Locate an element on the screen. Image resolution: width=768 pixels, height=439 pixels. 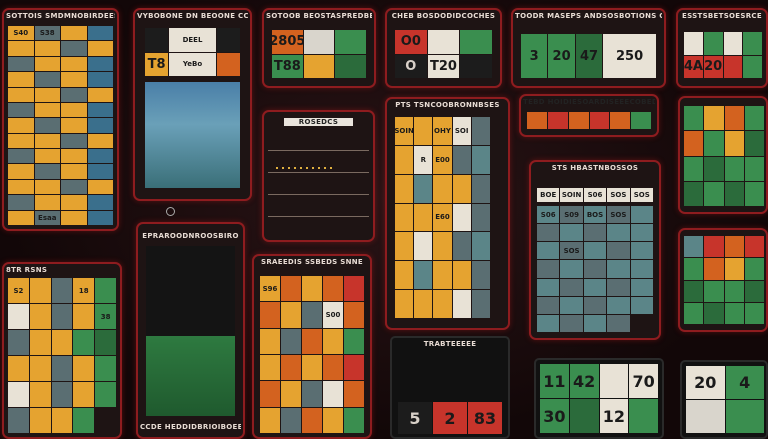
board-right-top: ESSTSBETSOESRCE 4A 20 is located at coordinates (722, 48).